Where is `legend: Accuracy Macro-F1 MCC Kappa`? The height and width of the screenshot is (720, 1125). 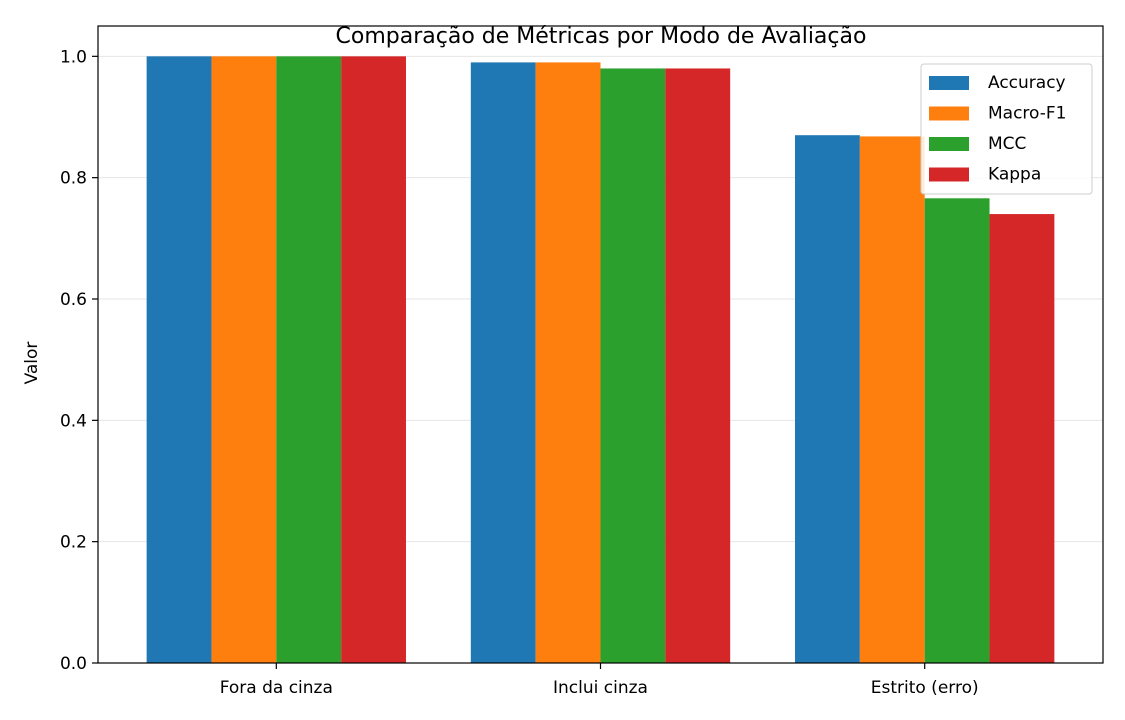
legend: Accuracy Macro-F1 MCC Kappa is located at coordinates (1006, 129).